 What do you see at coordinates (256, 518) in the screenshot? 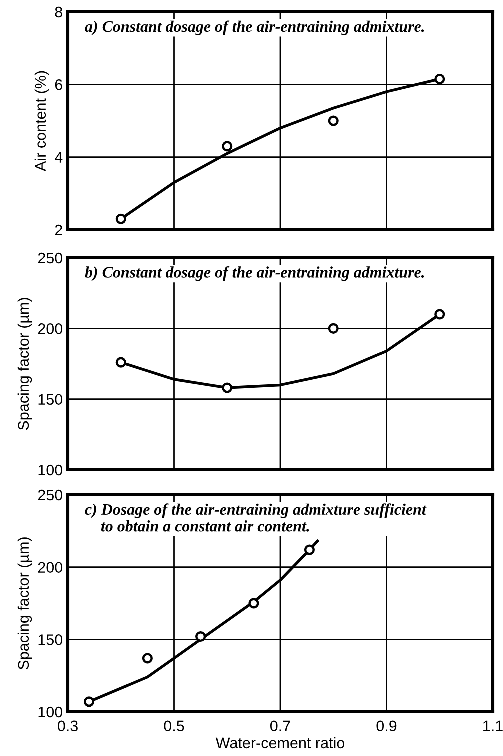
I see `text: c) Dosage of the air-entraining admixture sufficient to obtain a constant air content.` at bounding box center [256, 518].